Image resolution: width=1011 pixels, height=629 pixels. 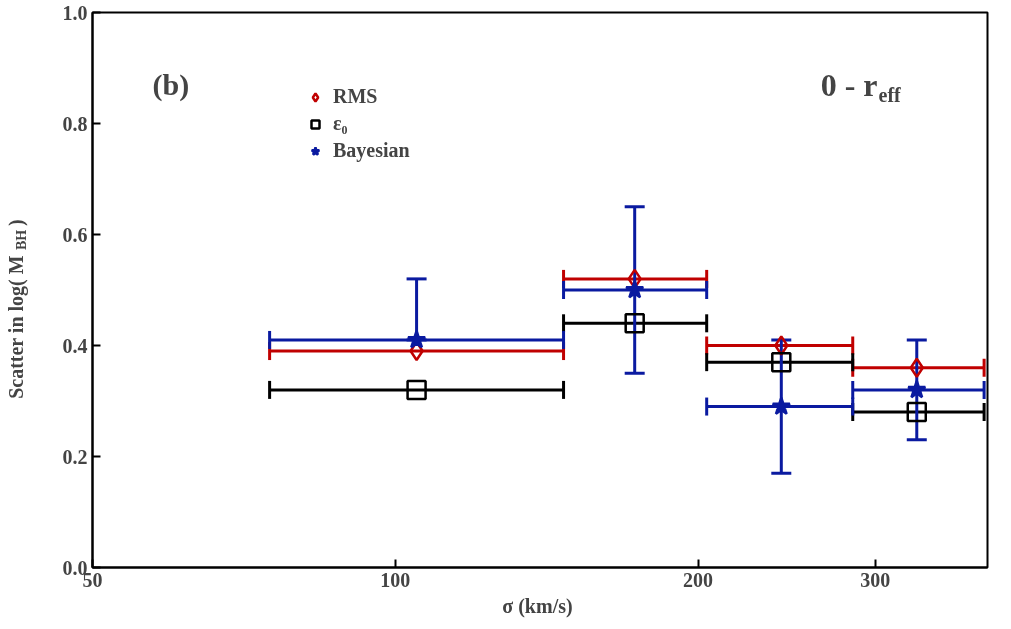 What do you see at coordinates (371, 150) in the screenshot?
I see `legend-label: Bayesian` at bounding box center [371, 150].